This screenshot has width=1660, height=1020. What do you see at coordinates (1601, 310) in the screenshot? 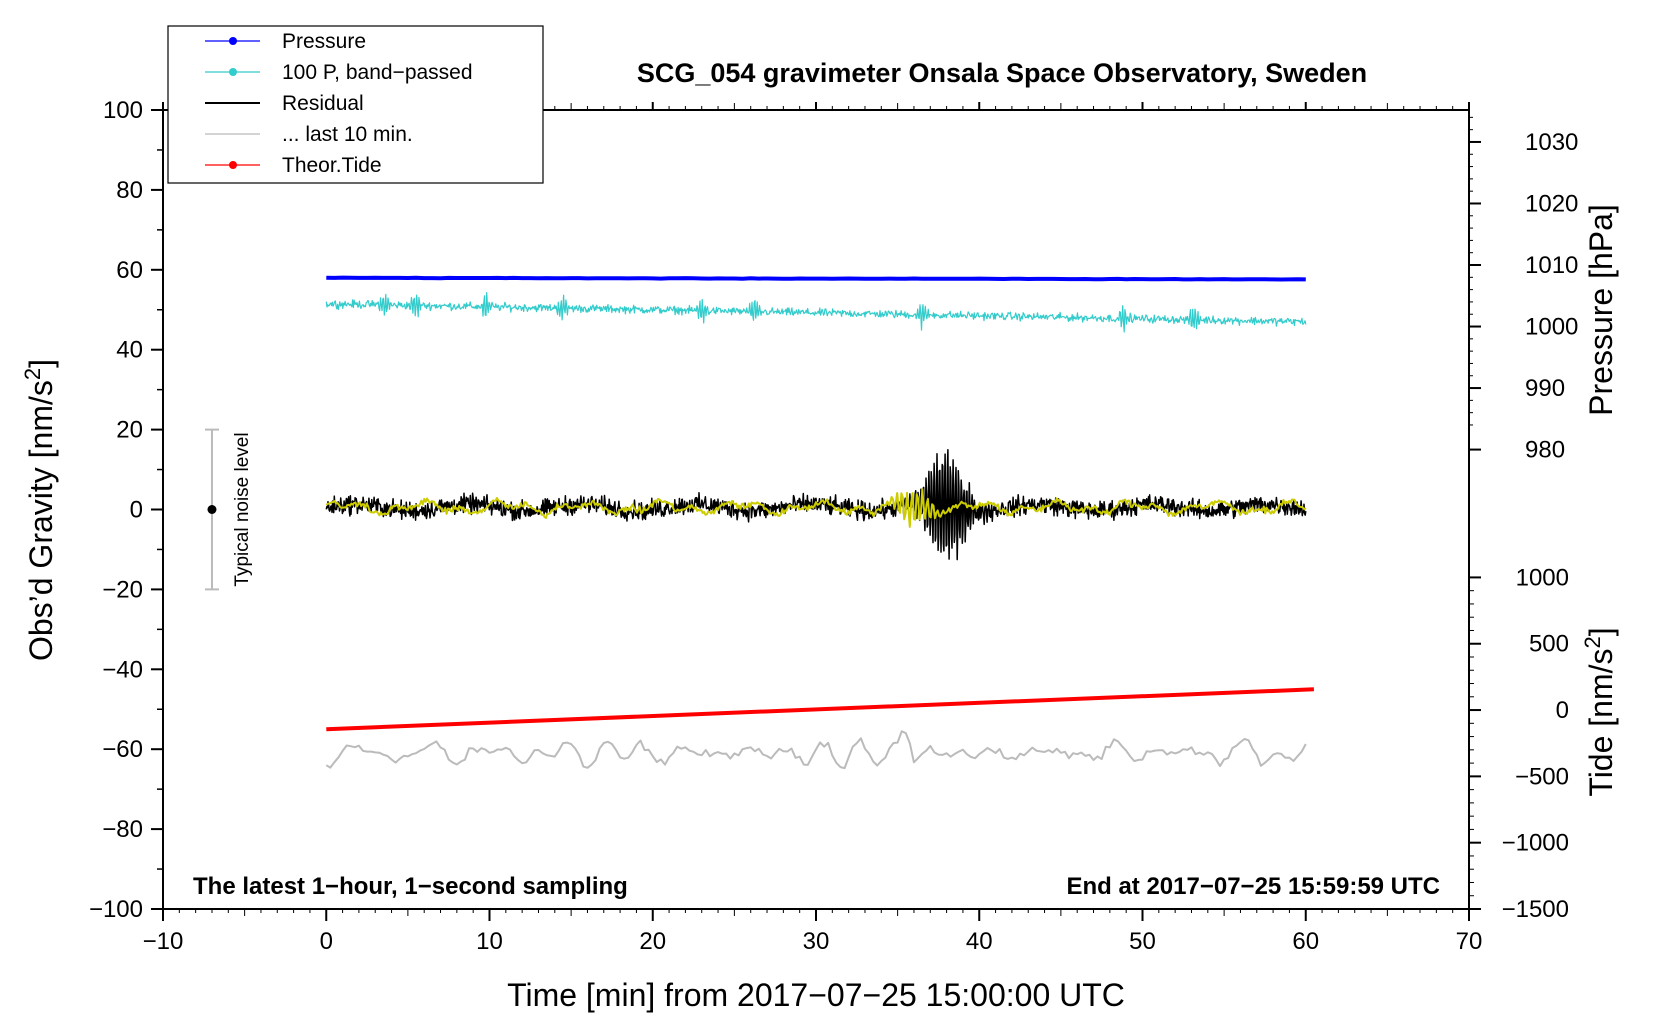
I see `pressure-axis-title: Pressure [hPa]` at bounding box center [1601, 310].